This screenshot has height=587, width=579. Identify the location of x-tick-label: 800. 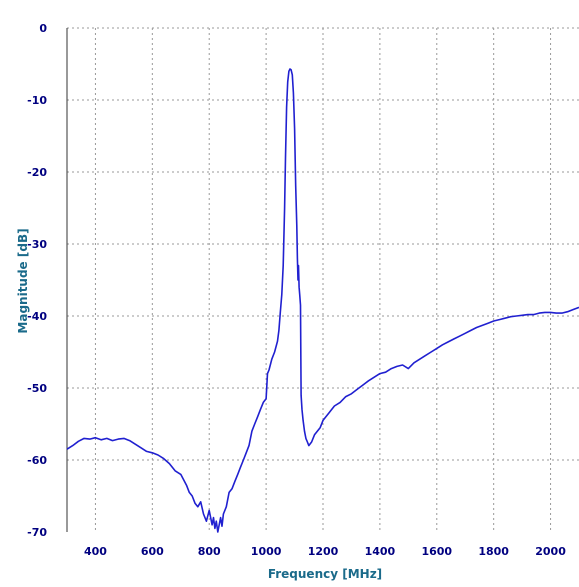
(209, 551).